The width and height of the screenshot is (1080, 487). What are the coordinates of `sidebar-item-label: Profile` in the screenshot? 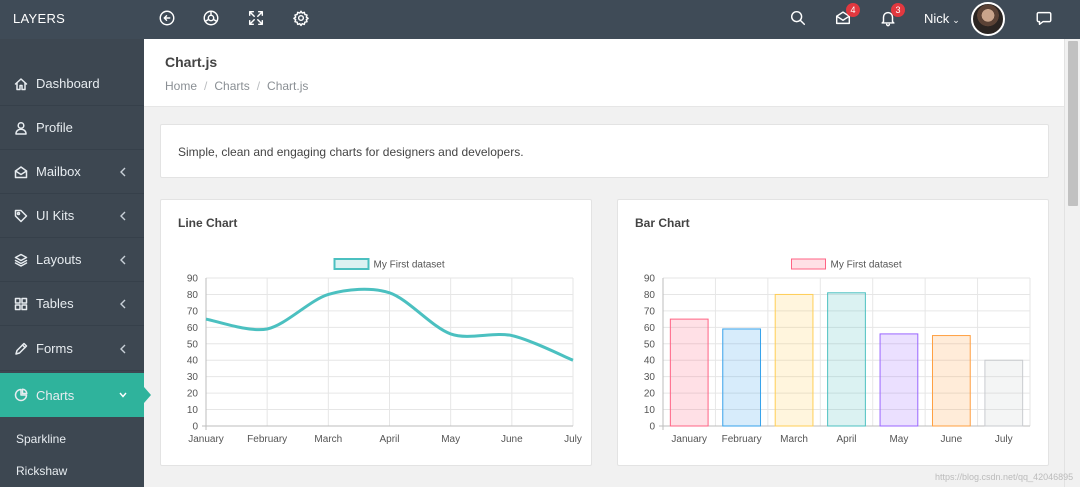 It's located at (54, 127).